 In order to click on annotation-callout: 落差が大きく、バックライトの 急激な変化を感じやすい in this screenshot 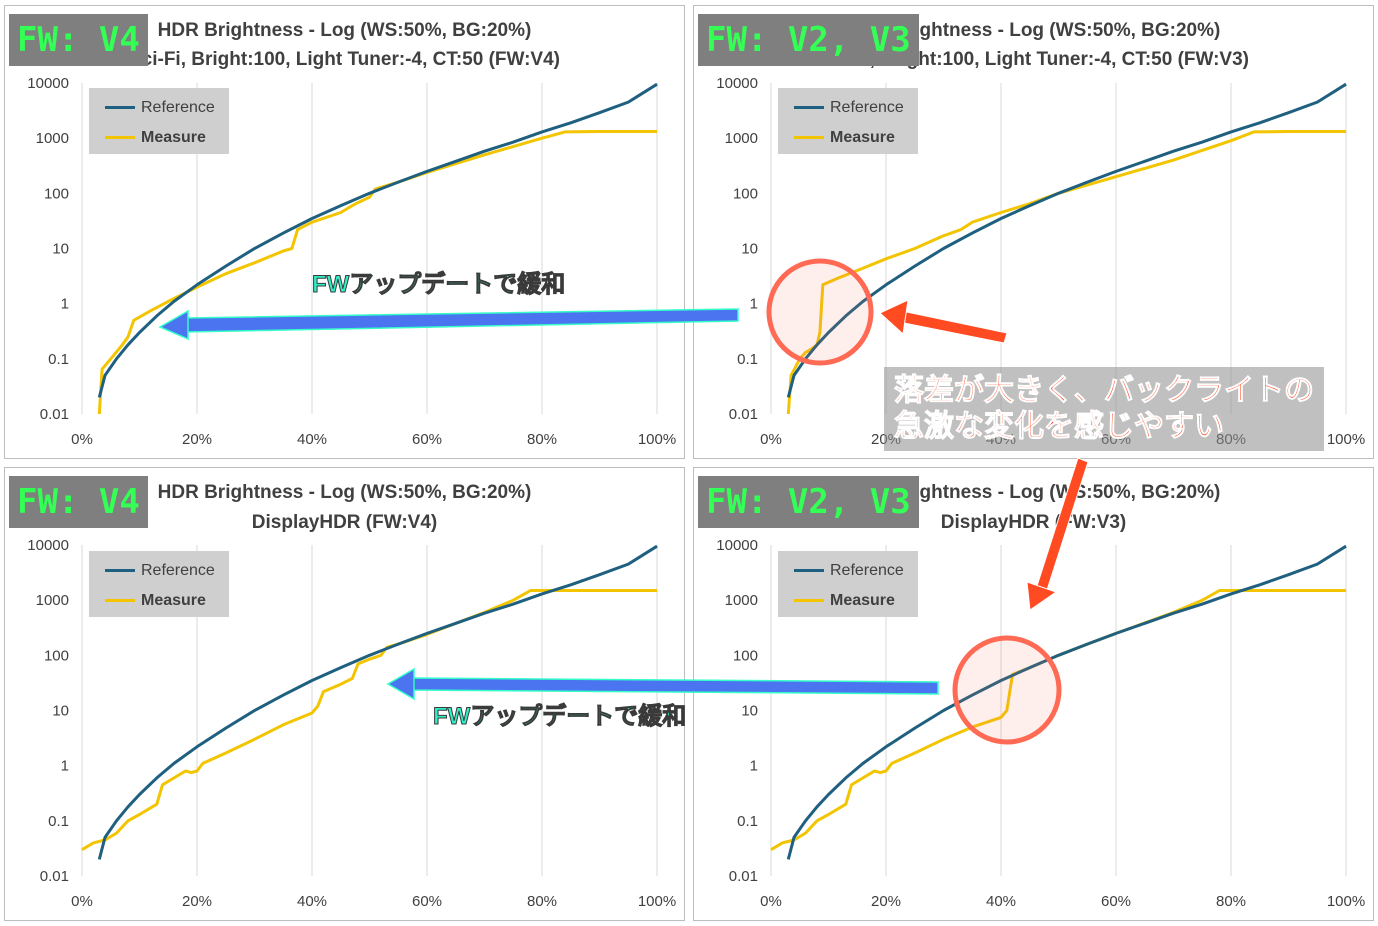, I will do `click(1104, 409)`.